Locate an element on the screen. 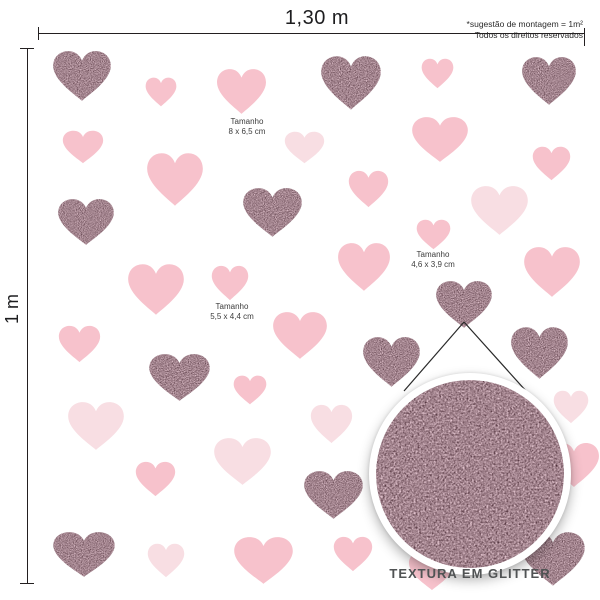 This screenshot has width=600, height=600. size-label: Tamanho 5,5 x 4,4 cm is located at coordinates (232, 312).